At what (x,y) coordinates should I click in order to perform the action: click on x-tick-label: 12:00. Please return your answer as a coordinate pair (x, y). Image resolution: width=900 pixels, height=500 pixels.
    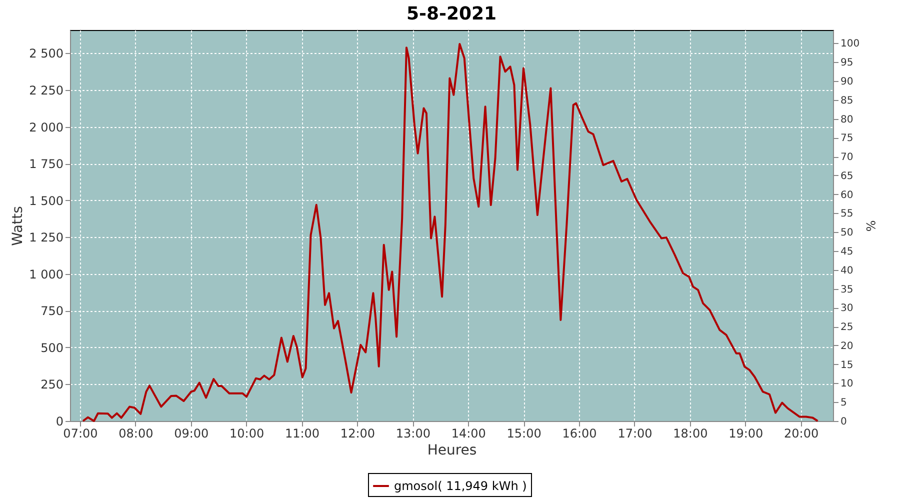
    Looking at the image, I should click on (358, 433).